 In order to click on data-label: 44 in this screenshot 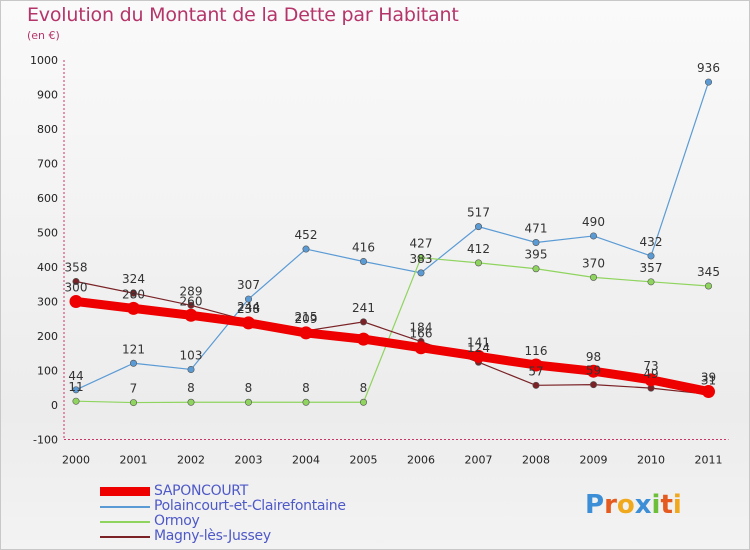, I will do `click(75, 376)`.